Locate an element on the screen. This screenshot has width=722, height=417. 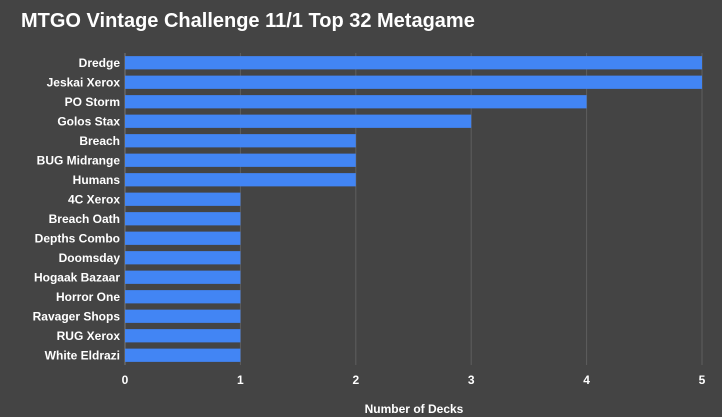
category-label: Ravager Shops is located at coordinates (77, 316).